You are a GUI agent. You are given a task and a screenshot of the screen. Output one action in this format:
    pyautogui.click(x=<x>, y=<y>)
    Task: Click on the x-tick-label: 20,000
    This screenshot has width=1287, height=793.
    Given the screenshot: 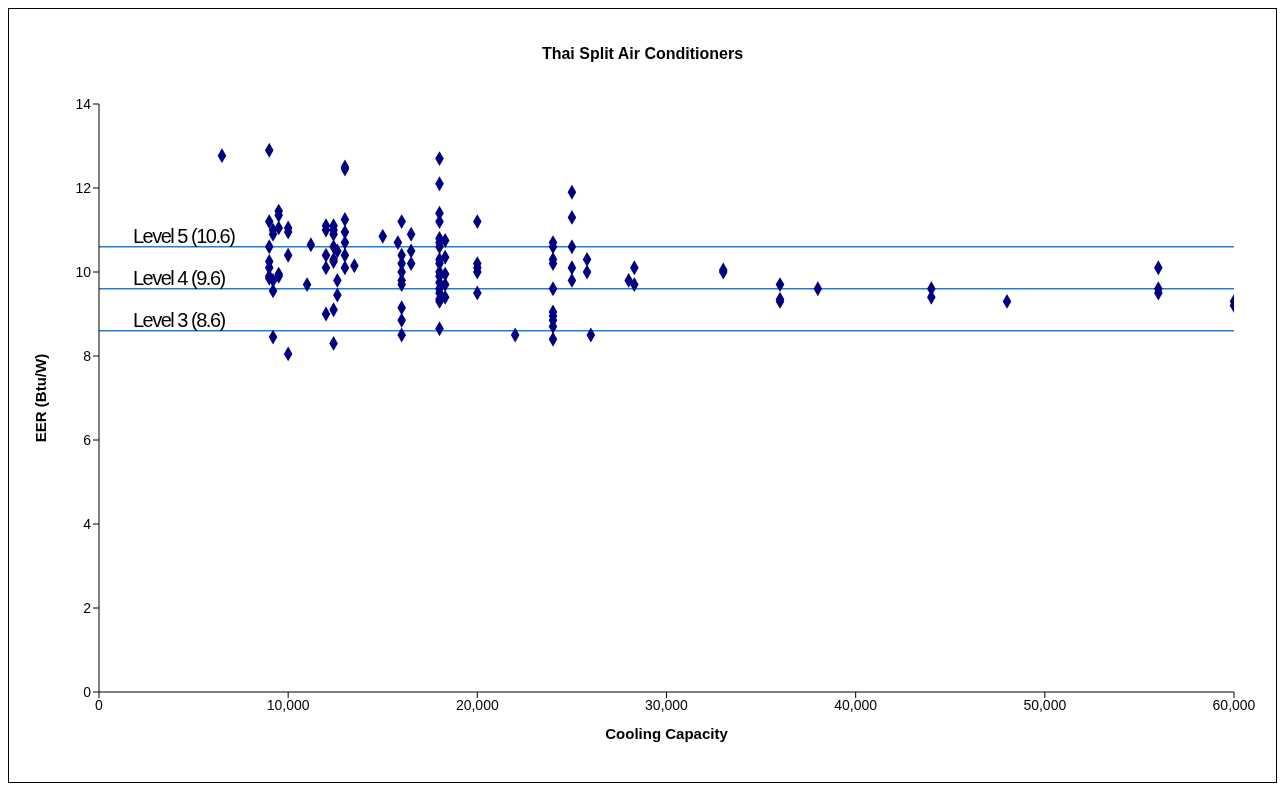 What is the action you would take?
    pyautogui.click(x=477, y=704)
    